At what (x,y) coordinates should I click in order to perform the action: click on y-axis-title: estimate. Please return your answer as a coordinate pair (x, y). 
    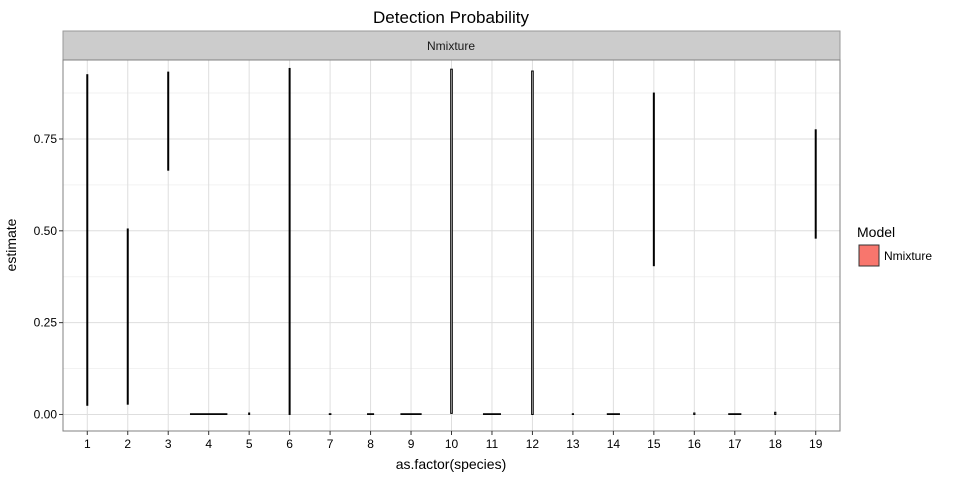
    Looking at the image, I should click on (11, 244).